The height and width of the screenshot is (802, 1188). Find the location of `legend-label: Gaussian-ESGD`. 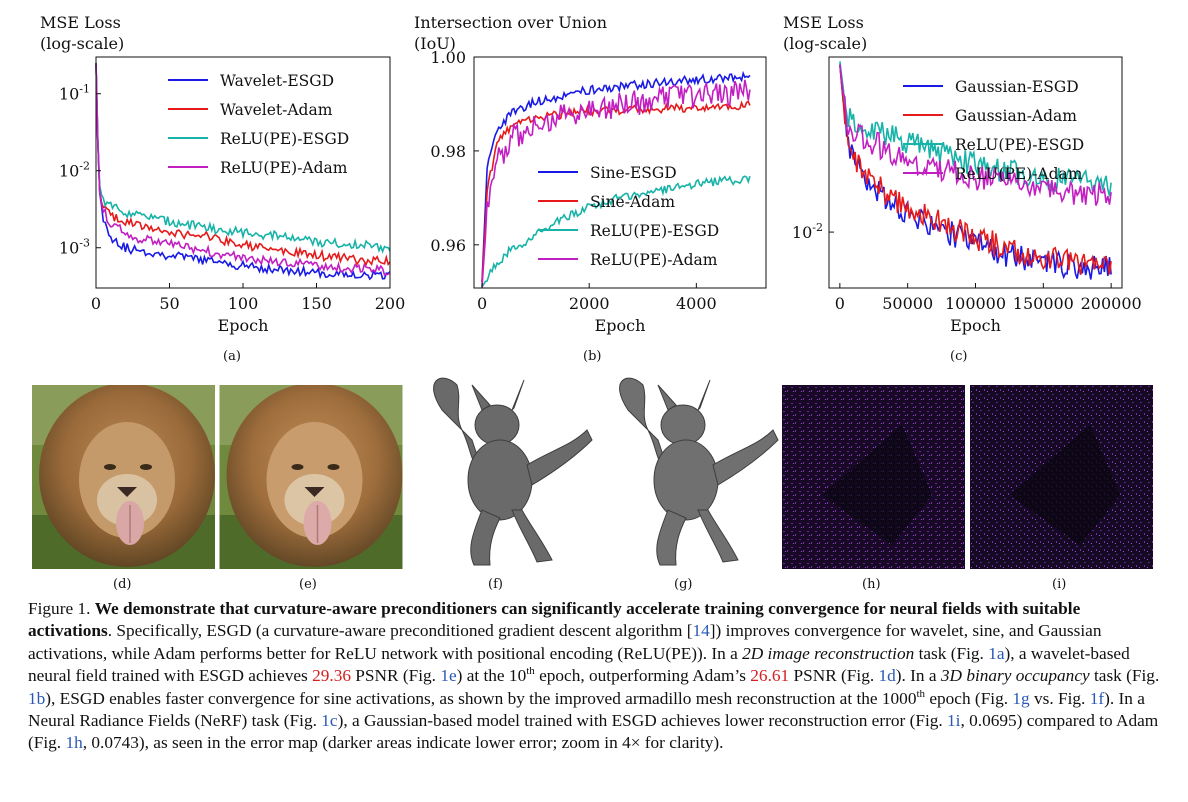

legend-label: Gaussian-ESGD is located at coordinates (1017, 87).